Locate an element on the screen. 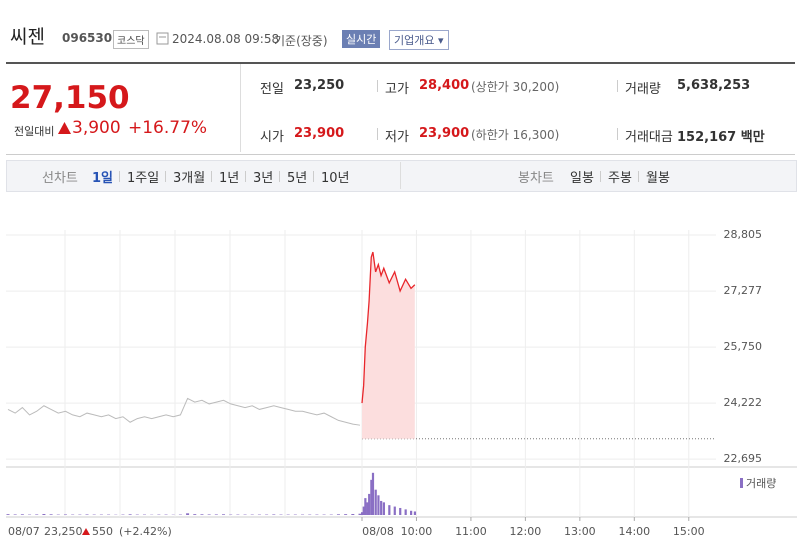 The width and height of the screenshot is (797, 557). x-tick-label: 12:00 is located at coordinates (526, 531).